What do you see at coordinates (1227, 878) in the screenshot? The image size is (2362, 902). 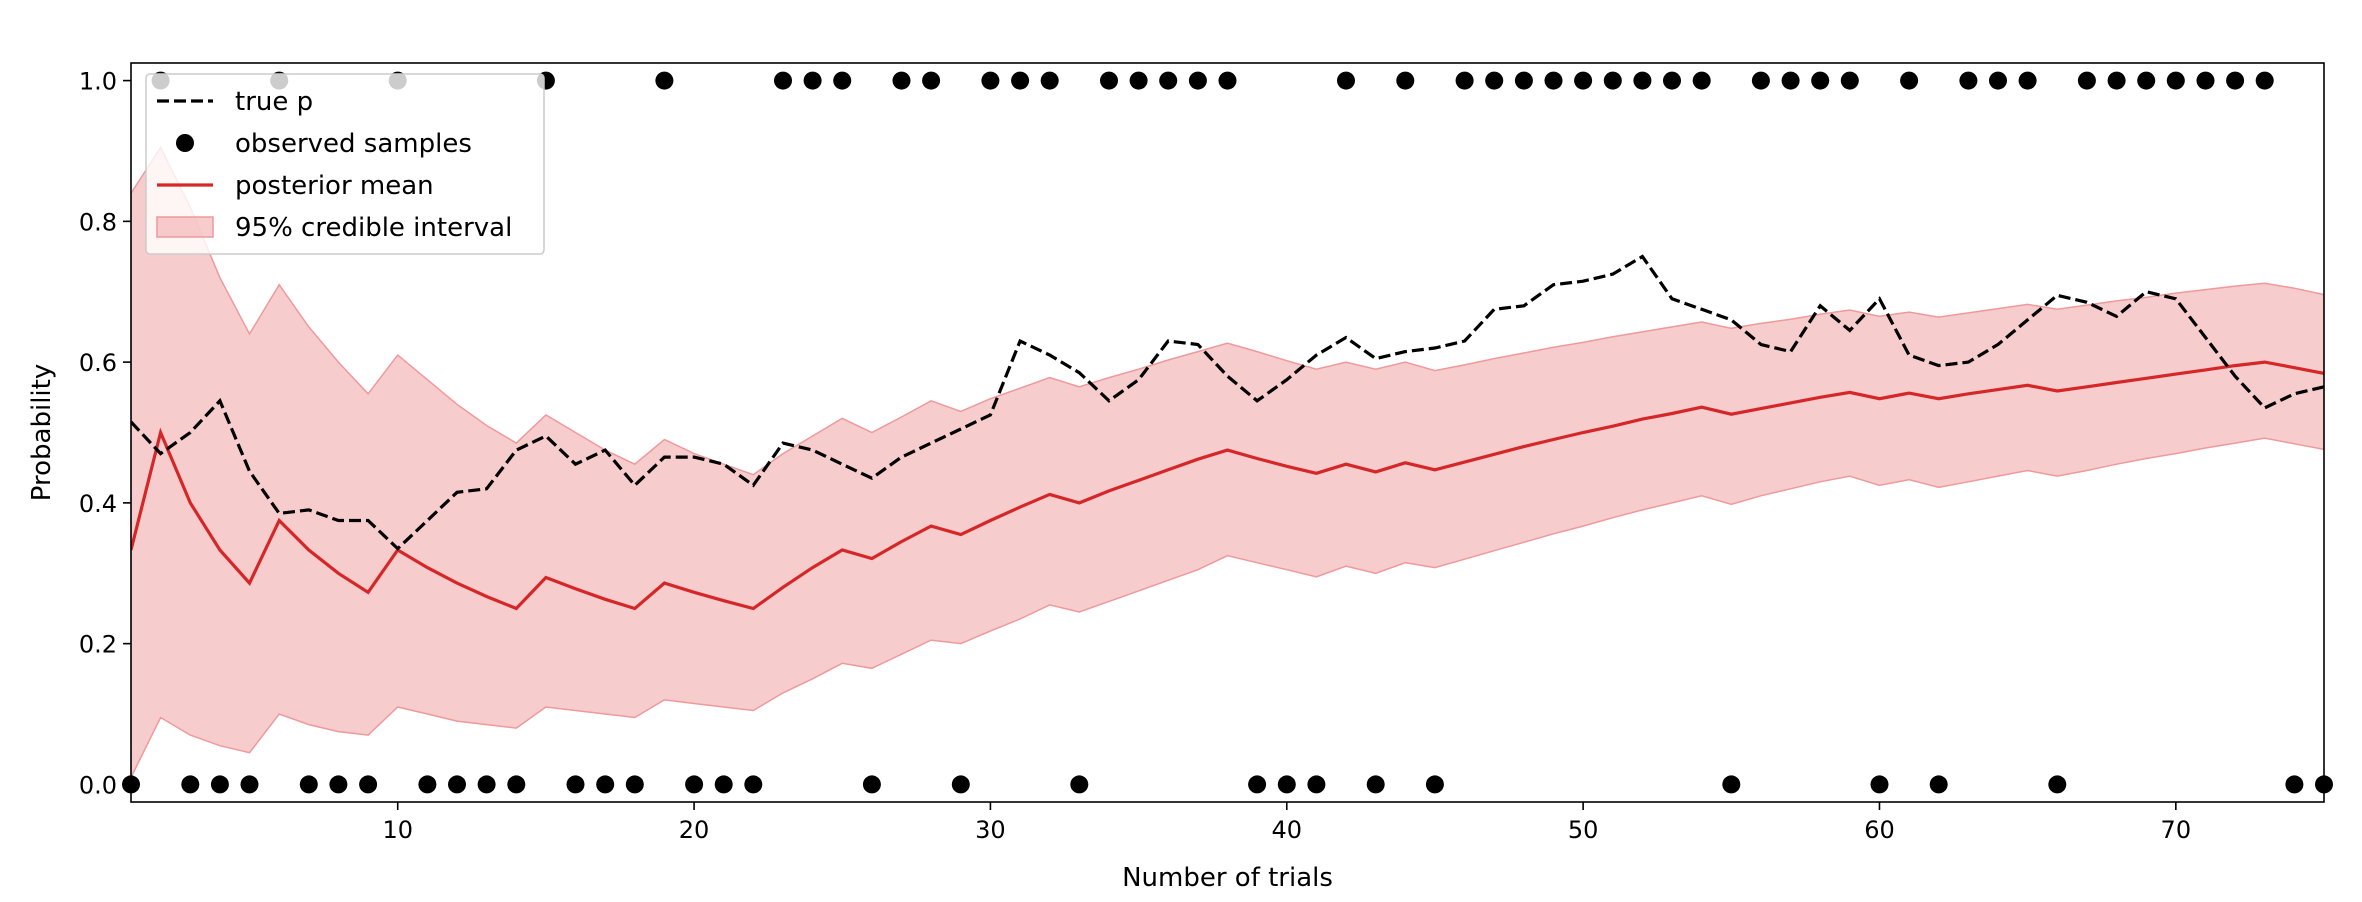 I see `x-axis-label: Number of trials` at bounding box center [1227, 878].